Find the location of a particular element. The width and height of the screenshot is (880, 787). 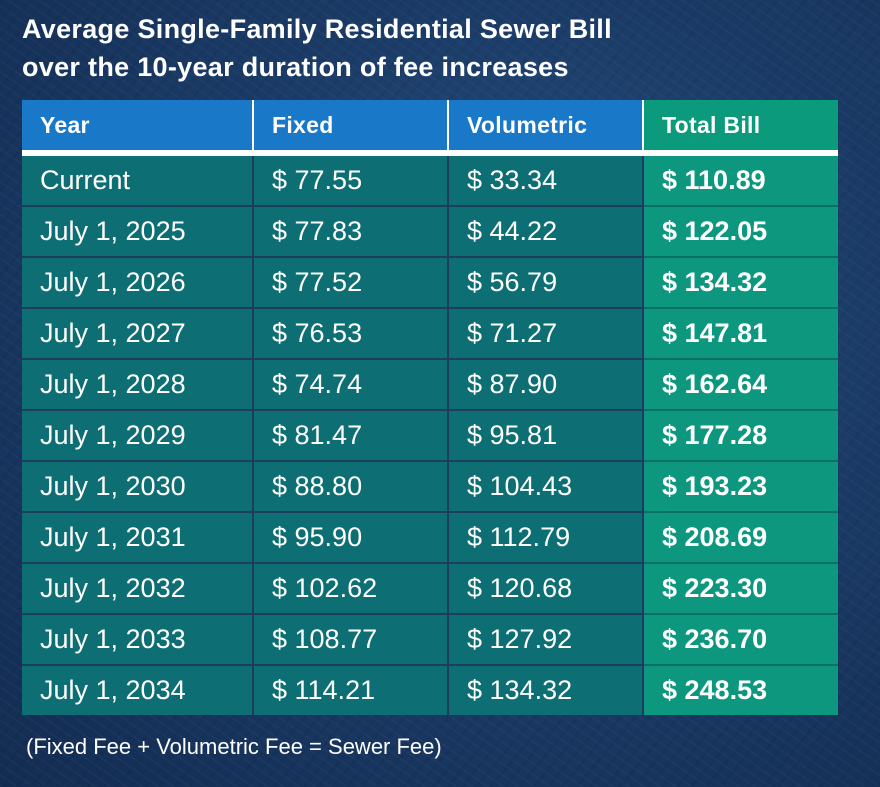

table-row: July 1, 2033 $ 108.77 $ 127.92 $ 236.70 is located at coordinates (430, 640).